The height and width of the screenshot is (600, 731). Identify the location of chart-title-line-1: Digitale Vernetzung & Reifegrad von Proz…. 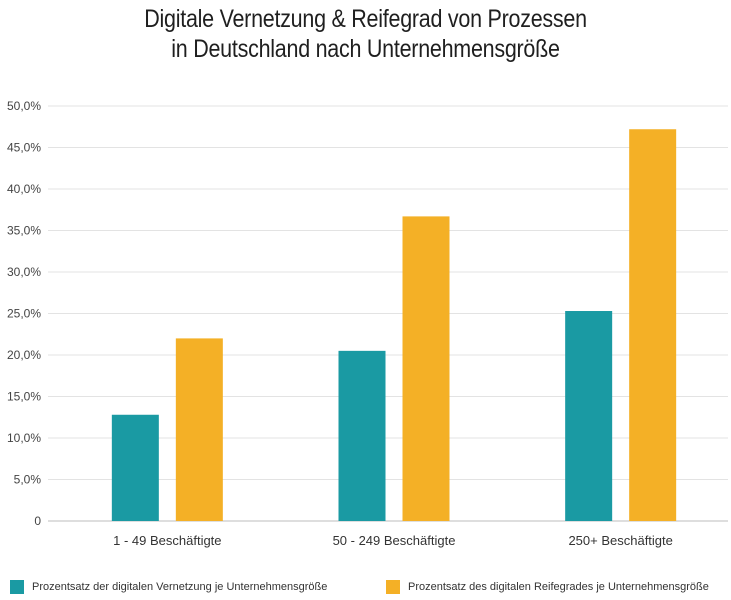
(365, 19).